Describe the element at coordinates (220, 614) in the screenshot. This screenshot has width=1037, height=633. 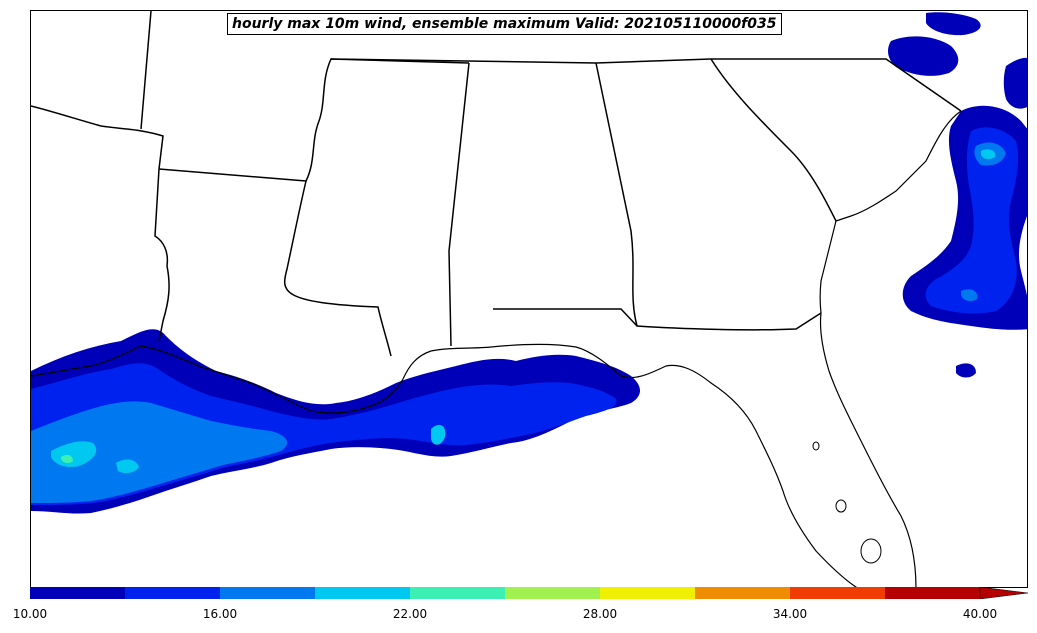
I see `colorbar-tick-label: 16.00` at that location.